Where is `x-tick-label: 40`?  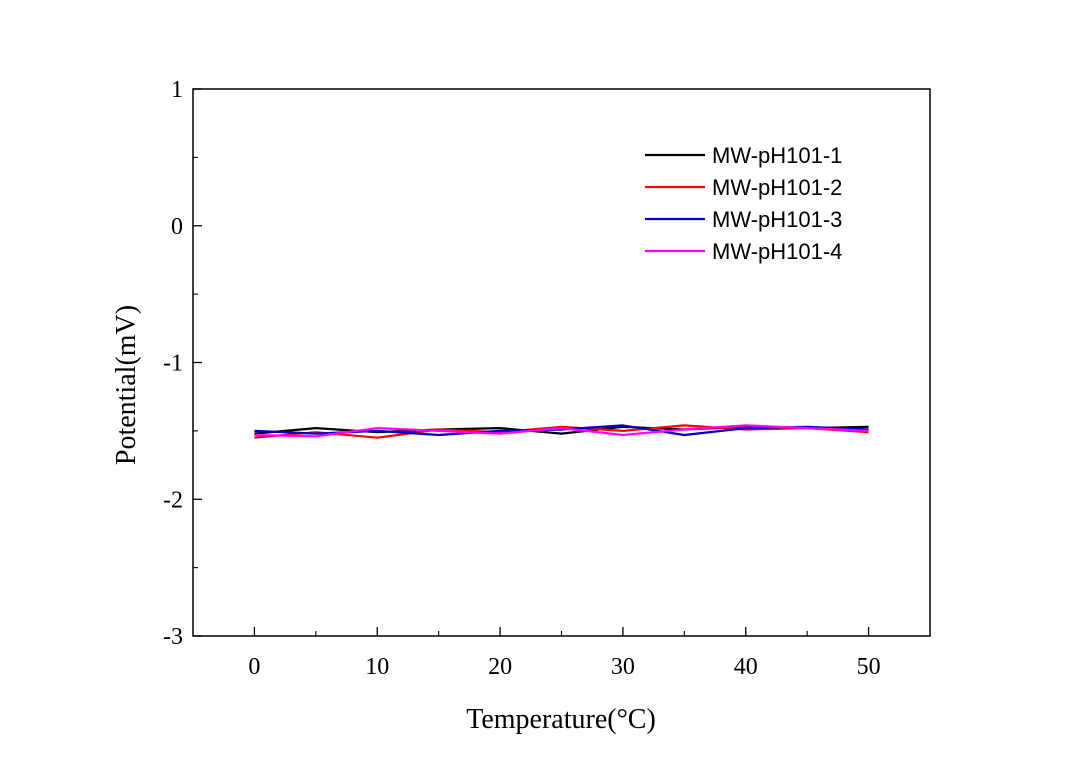
x-tick-label: 40 is located at coordinates (746, 667).